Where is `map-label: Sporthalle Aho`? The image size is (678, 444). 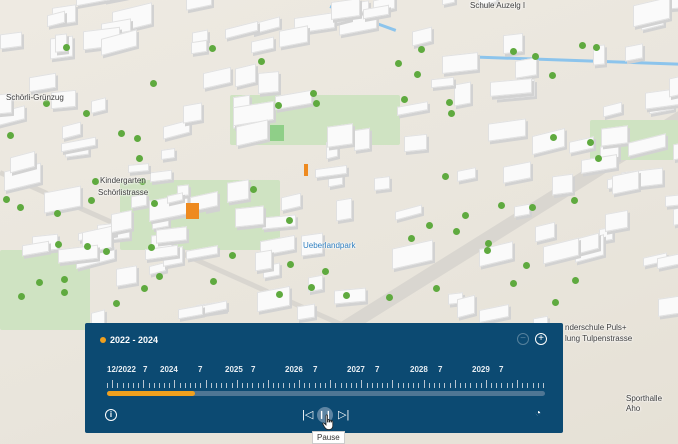
map-label: Sporthalle Aho is located at coordinates (644, 403).